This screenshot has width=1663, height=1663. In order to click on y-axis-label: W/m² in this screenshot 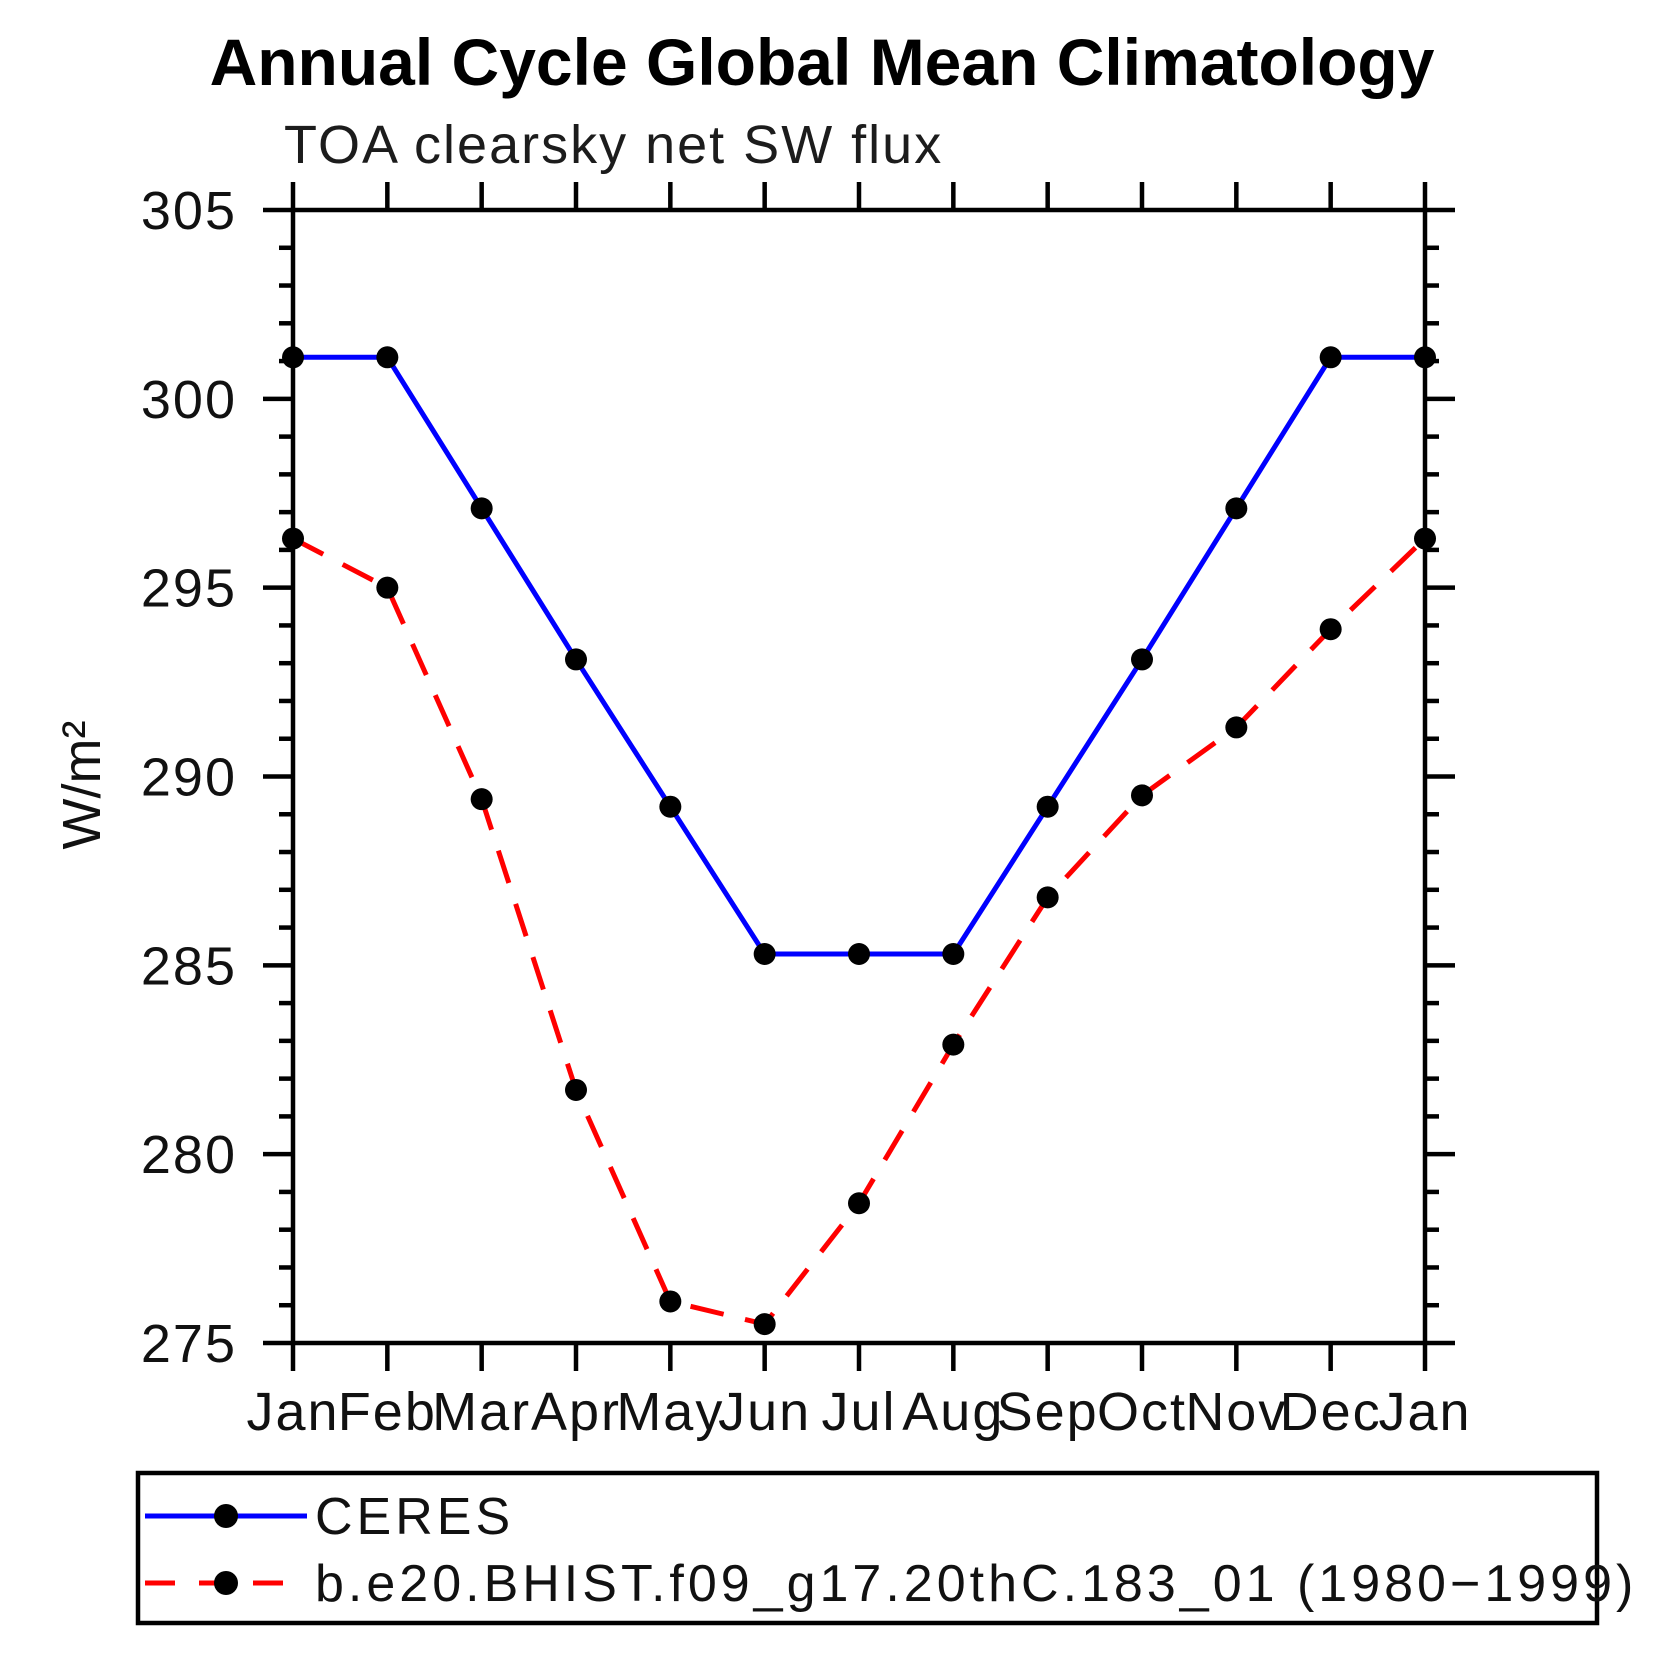, I will do `click(82, 785)`.